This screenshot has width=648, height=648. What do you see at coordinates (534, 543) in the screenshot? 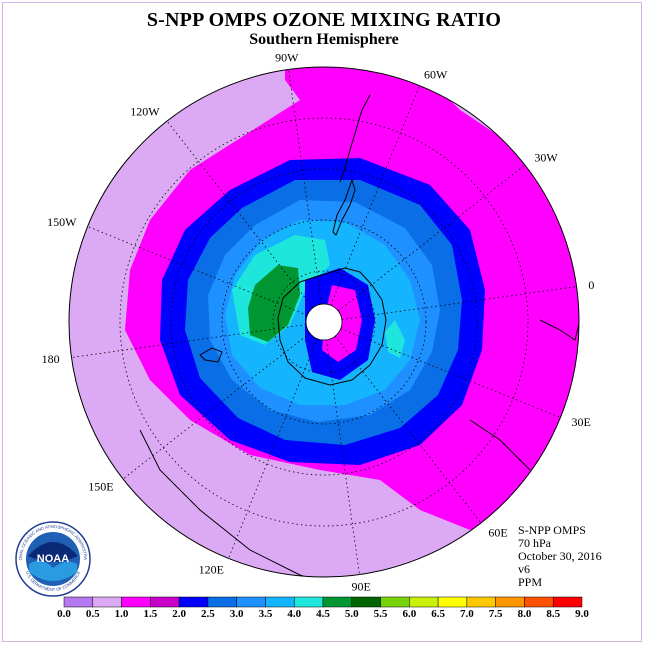
I see `info-level: 70 hPa` at bounding box center [534, 543].